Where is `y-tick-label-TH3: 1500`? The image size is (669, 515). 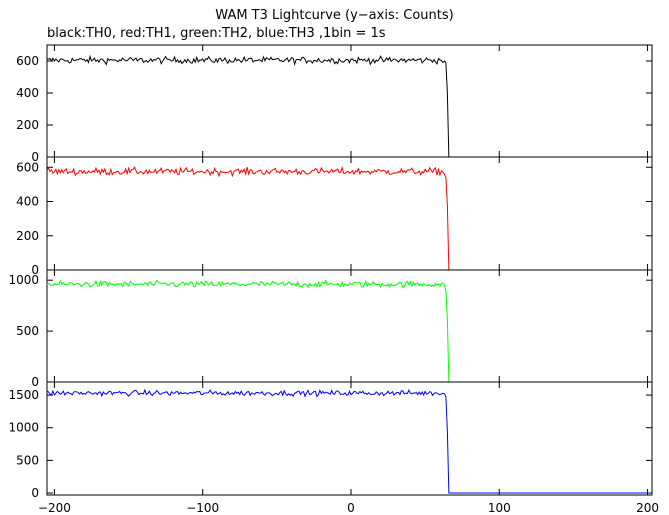
y-tick-label-TH3: 1500 is located at coordinates (23, 395).